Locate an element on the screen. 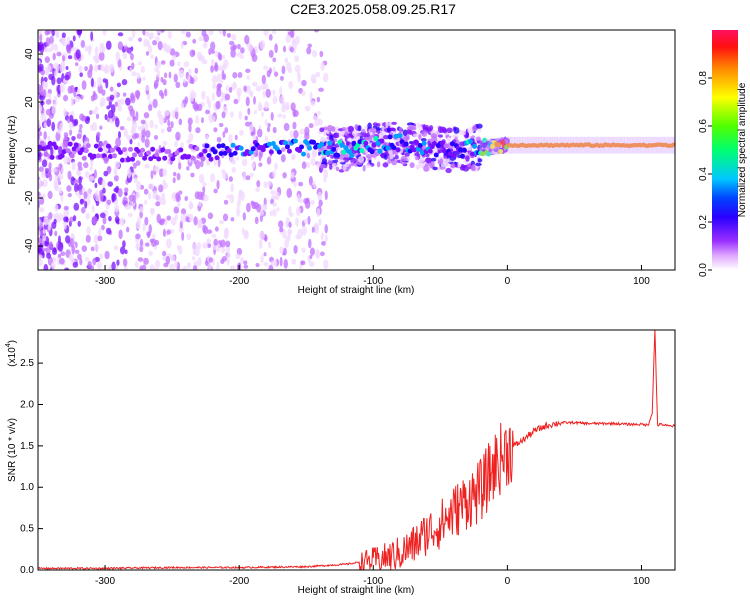  spectrogram-y-tick-label: 20 is located at coordinates (29, 102).